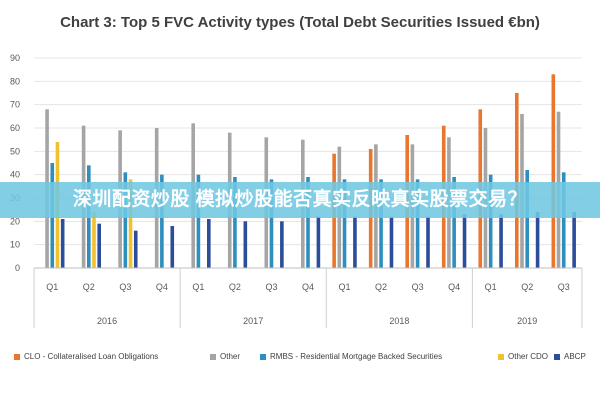 This screenshot has height=400, width=600. I want to click on x-group-label: 2018, so click(399, 321).